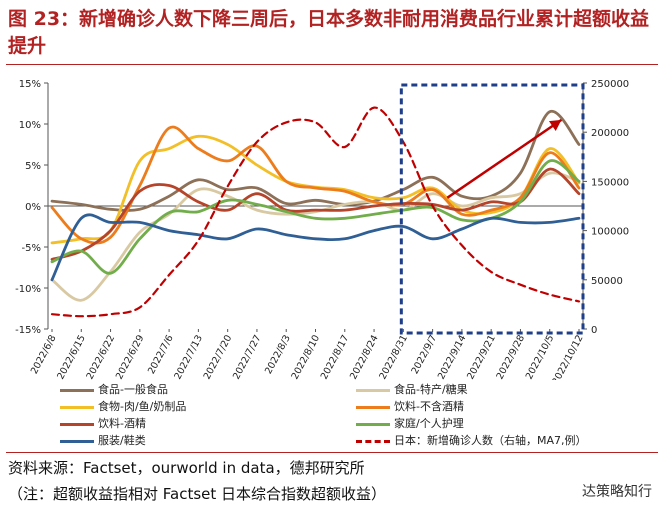 The image size is (666, 514). I want to click on chart-title: 图 23：新增确诊人数下降三周后，日本多数非耐用消费品行业累计超额收益提升, so click(329, 32).